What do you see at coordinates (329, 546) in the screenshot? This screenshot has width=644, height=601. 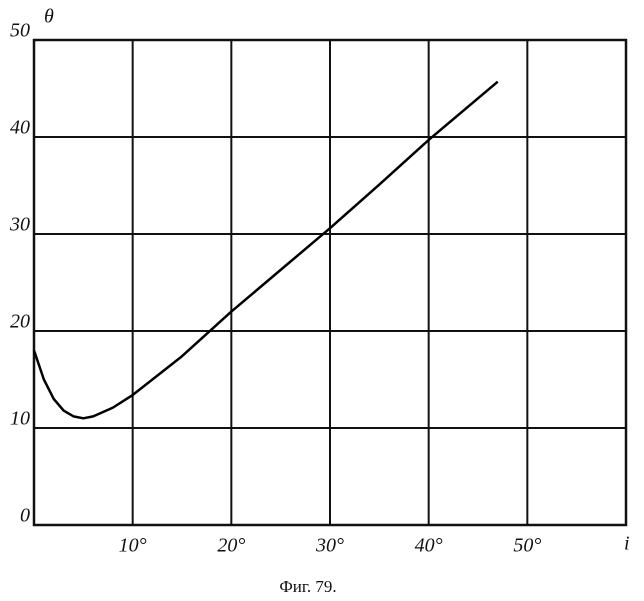 I see `x-tick-label: 30°` at bounding box center [329, 546].